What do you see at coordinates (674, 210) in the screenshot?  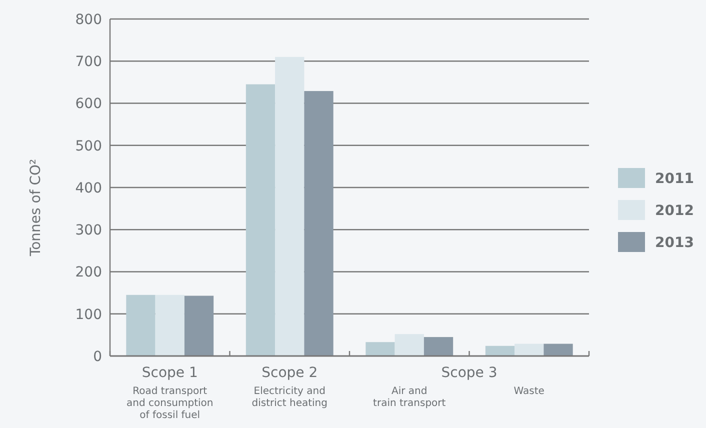 I see `legend-label: 2012` at bounding box center [674, 210].